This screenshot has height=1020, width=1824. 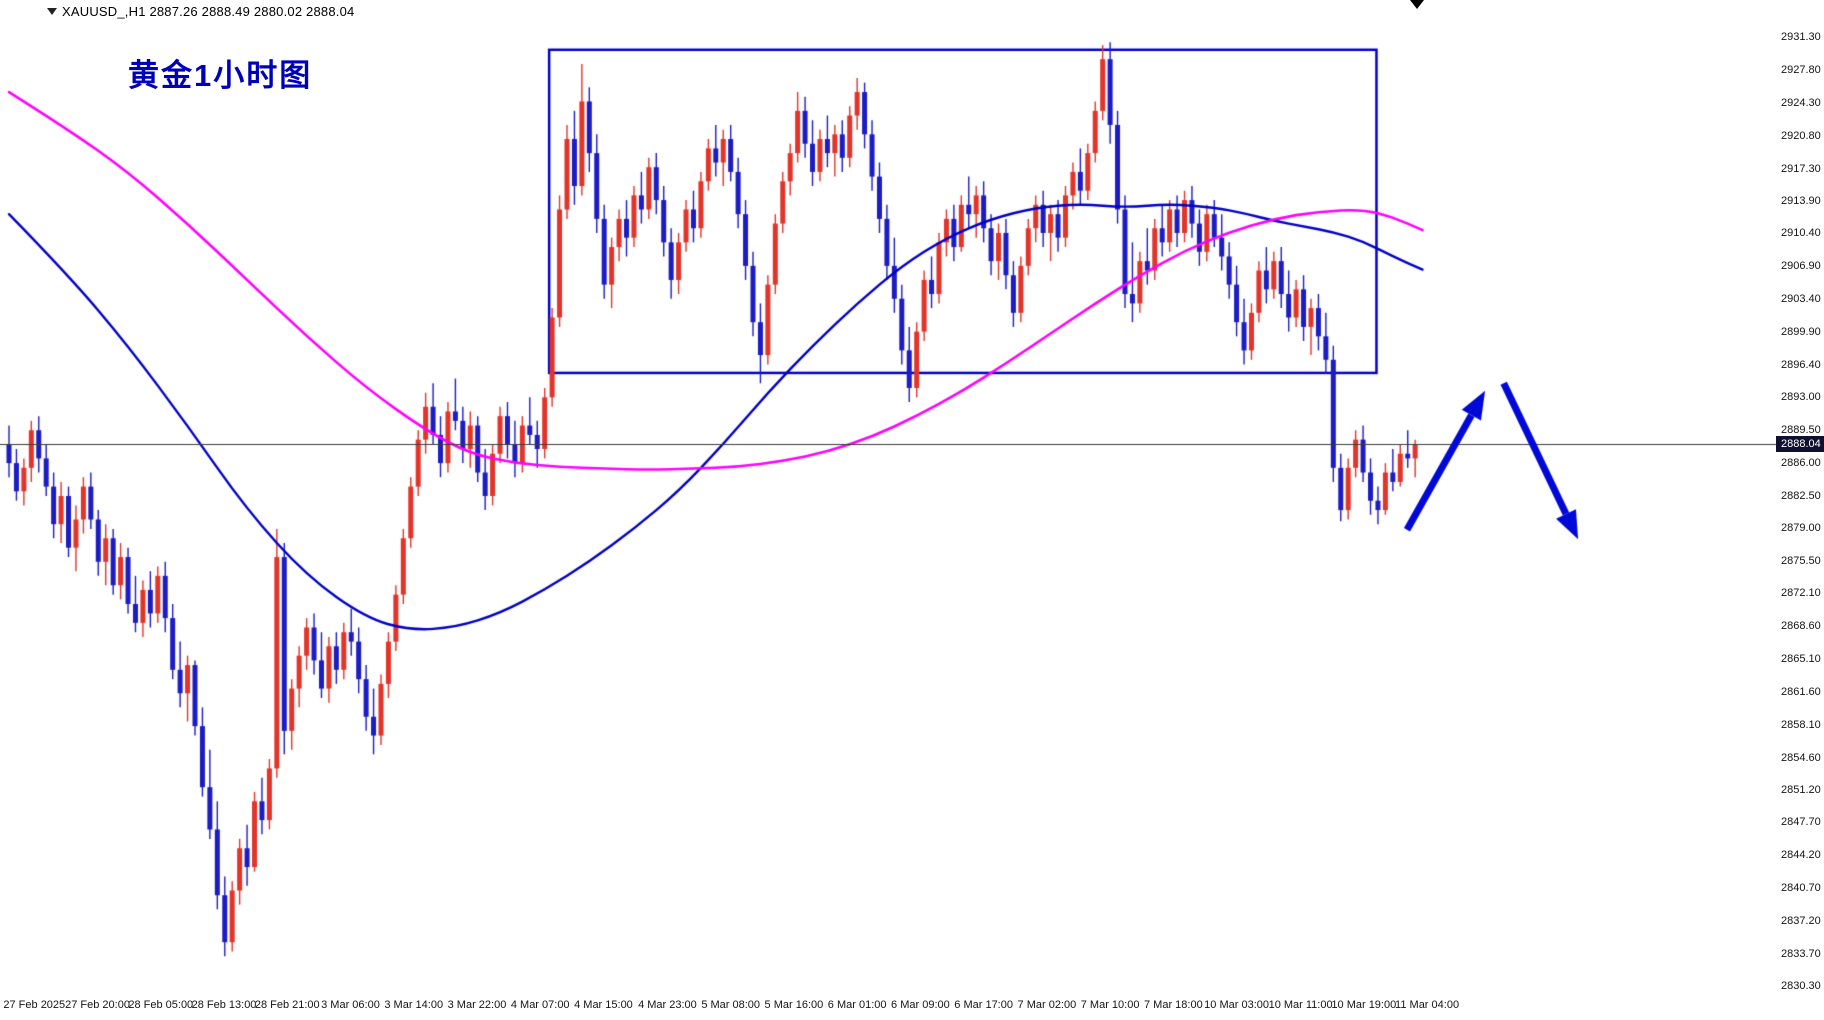 I want to click on price-tick-label: 2906.90, so click(x=1801, y=266).